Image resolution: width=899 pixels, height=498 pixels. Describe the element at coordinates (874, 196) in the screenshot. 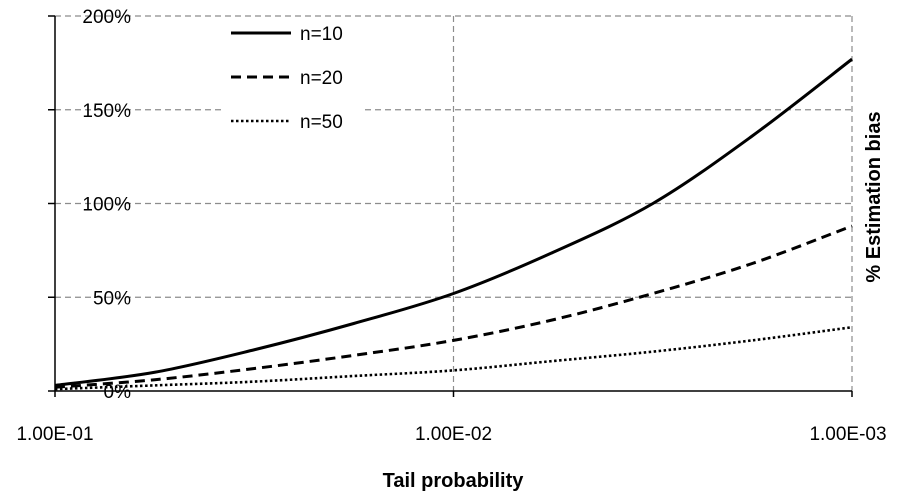

I see `y-axis-label: % Estimation bias` at that location.